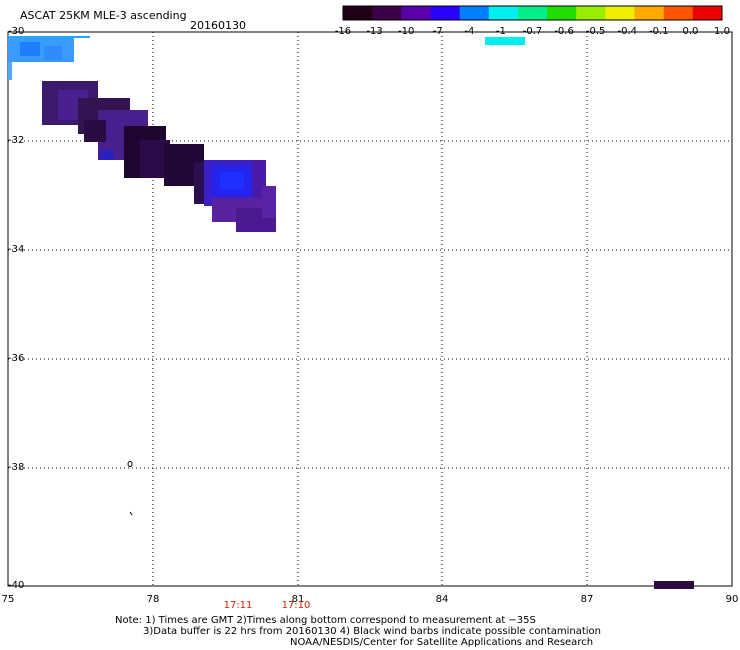 Image resolution: width=740 pixels, height=650 pixels. I want to click on colorbar-frame, so click(532, 13).